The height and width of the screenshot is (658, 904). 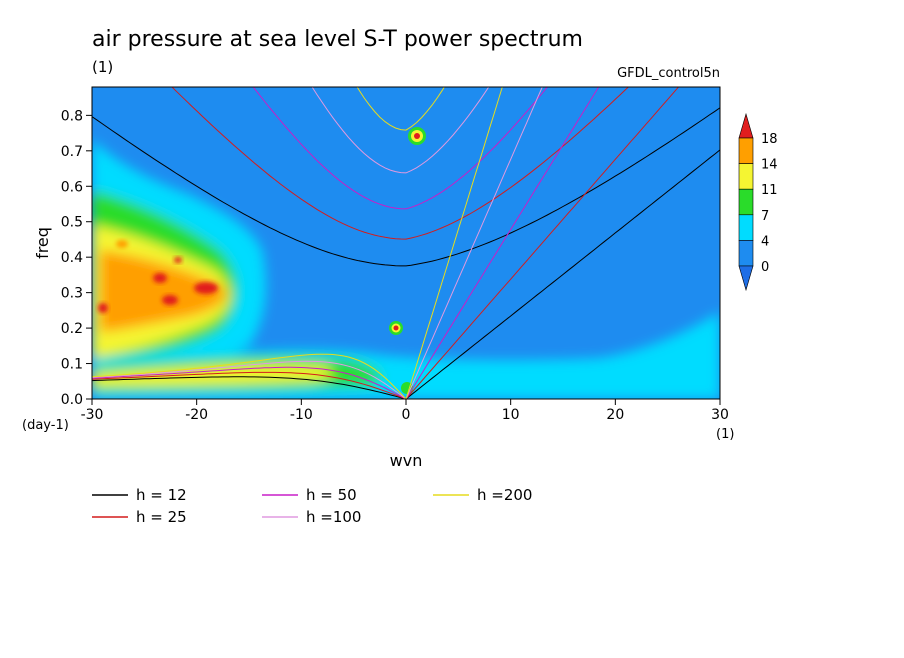 What do you see at coordinates (102, 67) in the screenshot?
I see `title-units: (1)` at bounding box center [102, 67].